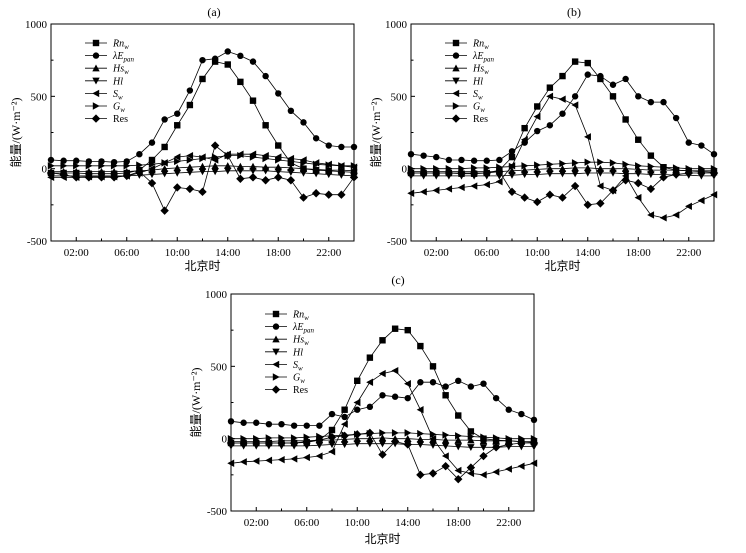 The image size is (746, 553). What do you see at coordinates (382, 539) in the screenshot?
I see `x-axis-label: 北京时` at bounding box center [382, 539].